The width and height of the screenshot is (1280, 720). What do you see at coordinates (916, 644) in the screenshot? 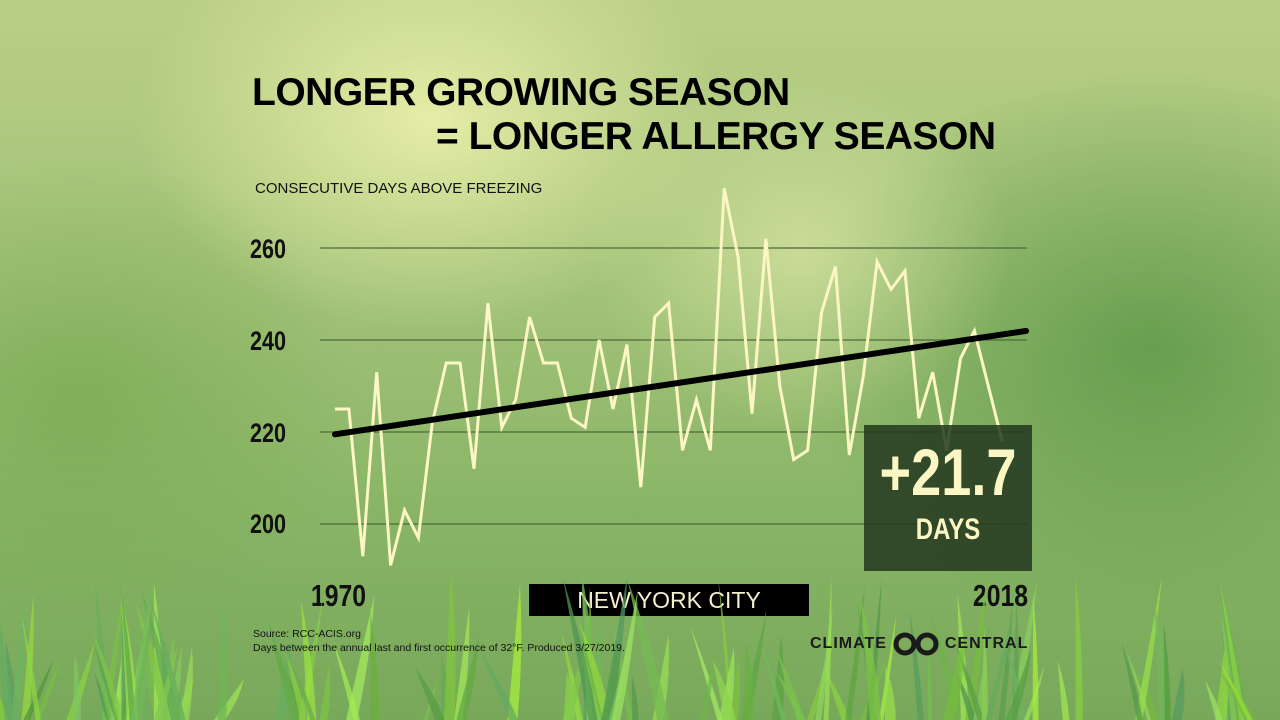
I see `logo-rings-icon` at bounding box center [916, 644].